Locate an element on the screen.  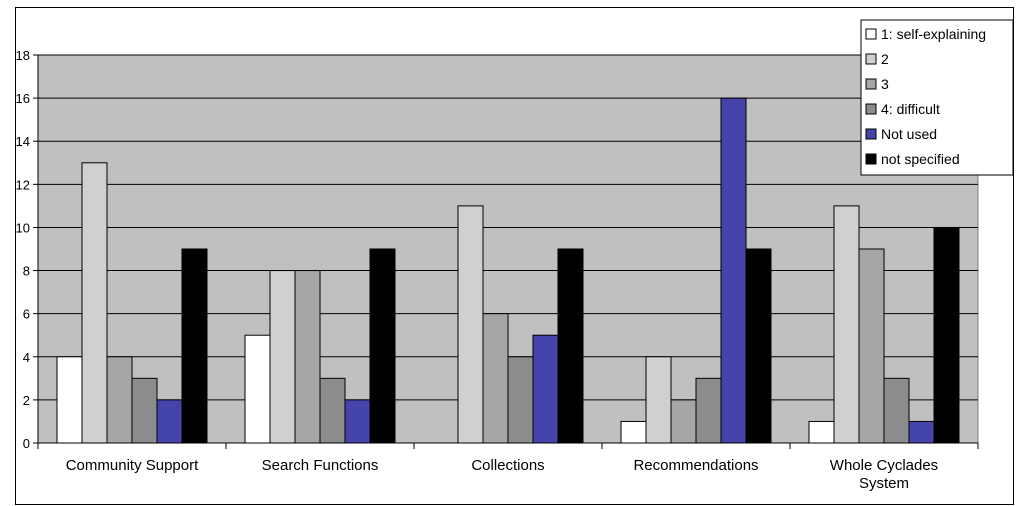
y-tick-label: 0 is located at coordinates (26, 443).